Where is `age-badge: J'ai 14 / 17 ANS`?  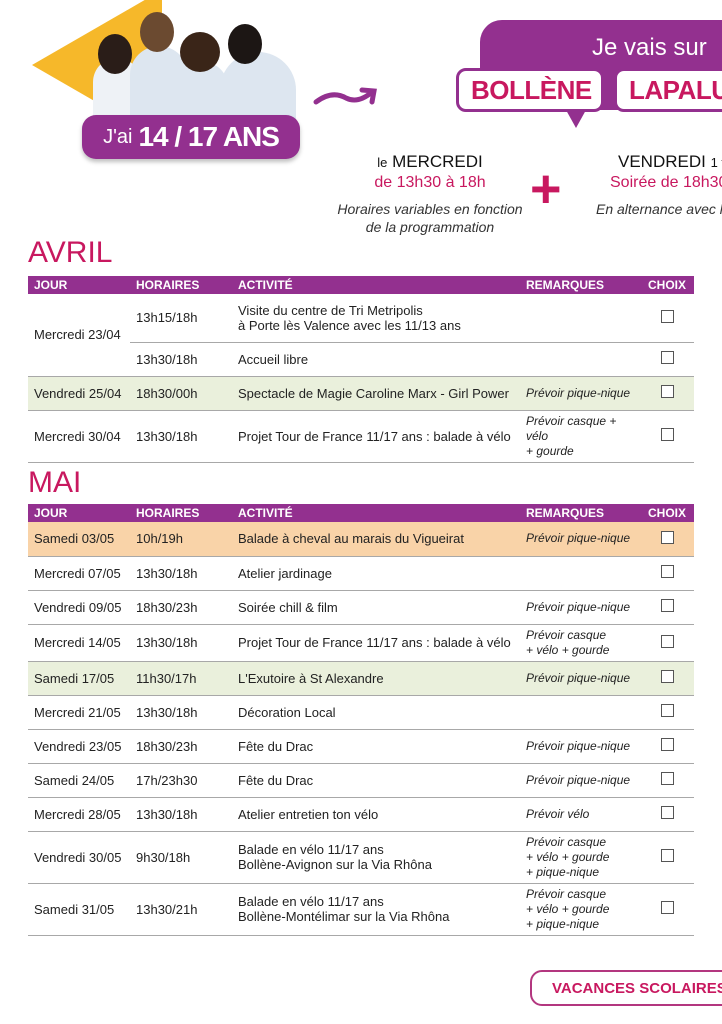
age-badge: J'ai 14 / 17 ANS is located at coordinates (191, 137).